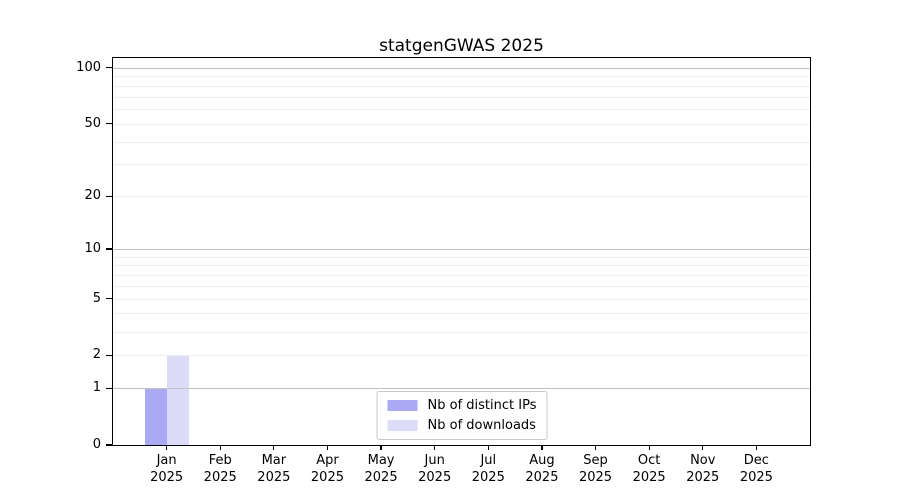  I want to click on chart-title: statgenGWAS 2025, so click(461, 46).